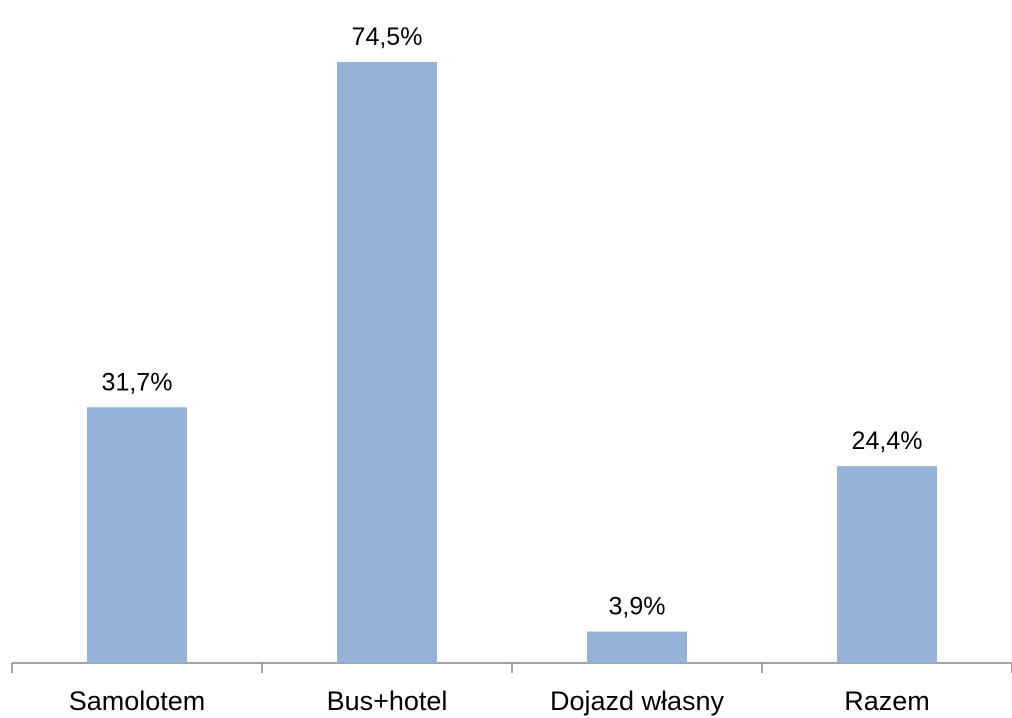  Describe the element at coordinates (137, 701) in the screenshot. I see `x-tick-label: Samolotem` at that location.